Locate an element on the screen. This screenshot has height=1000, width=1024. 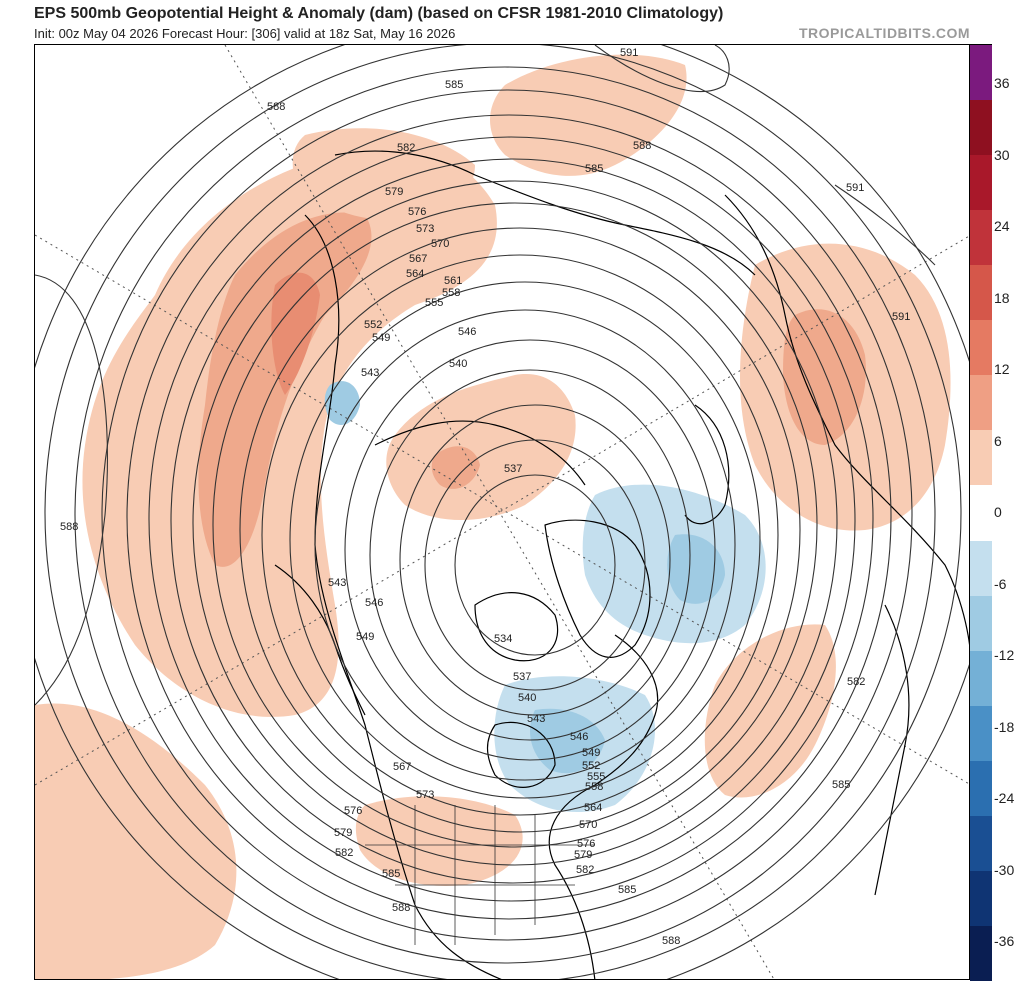
positive-anomaly-us is located at coordinates (439, 841).